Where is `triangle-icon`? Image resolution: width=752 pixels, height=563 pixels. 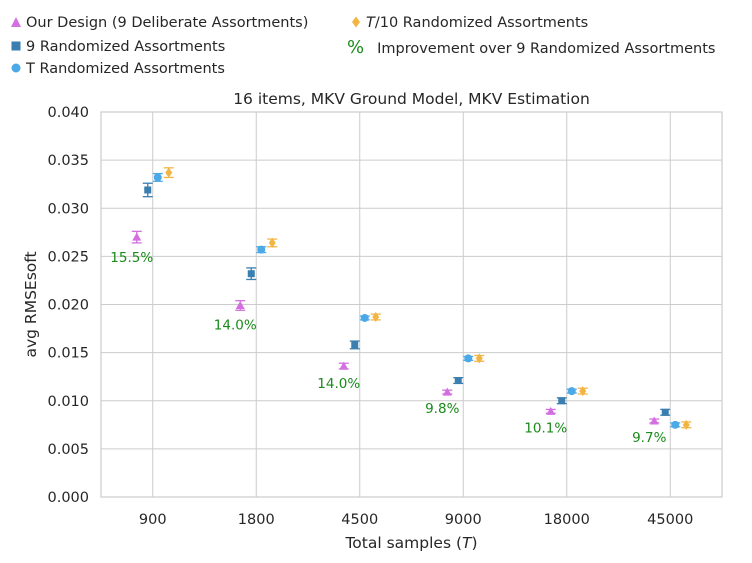
triangle-icon is located at coordinates (16, 22).